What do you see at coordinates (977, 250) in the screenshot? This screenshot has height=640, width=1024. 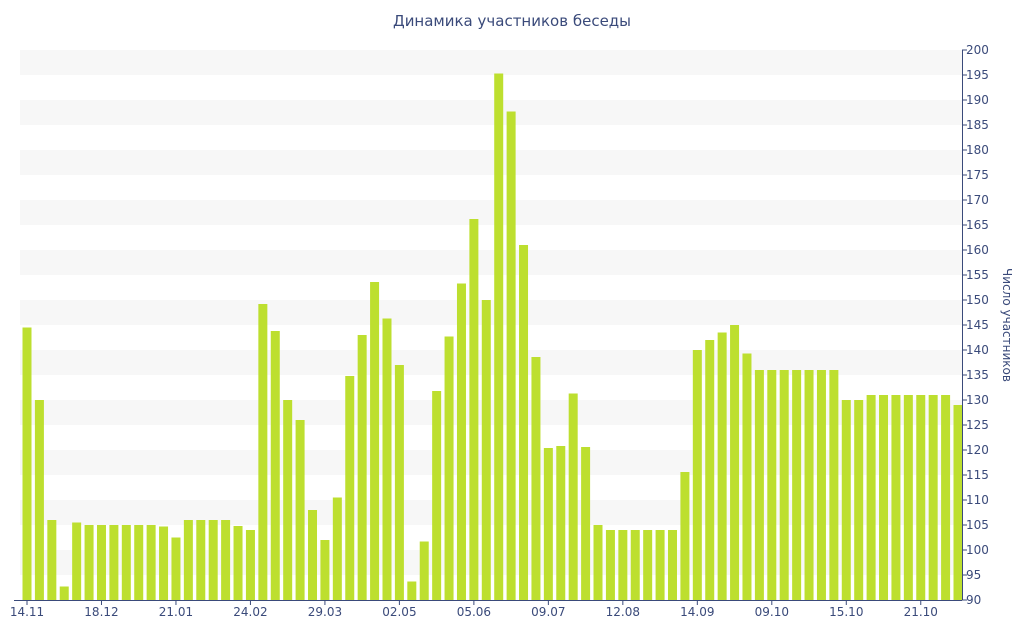 I see `y-tick-label: 160` at bounding box center [977, 250].